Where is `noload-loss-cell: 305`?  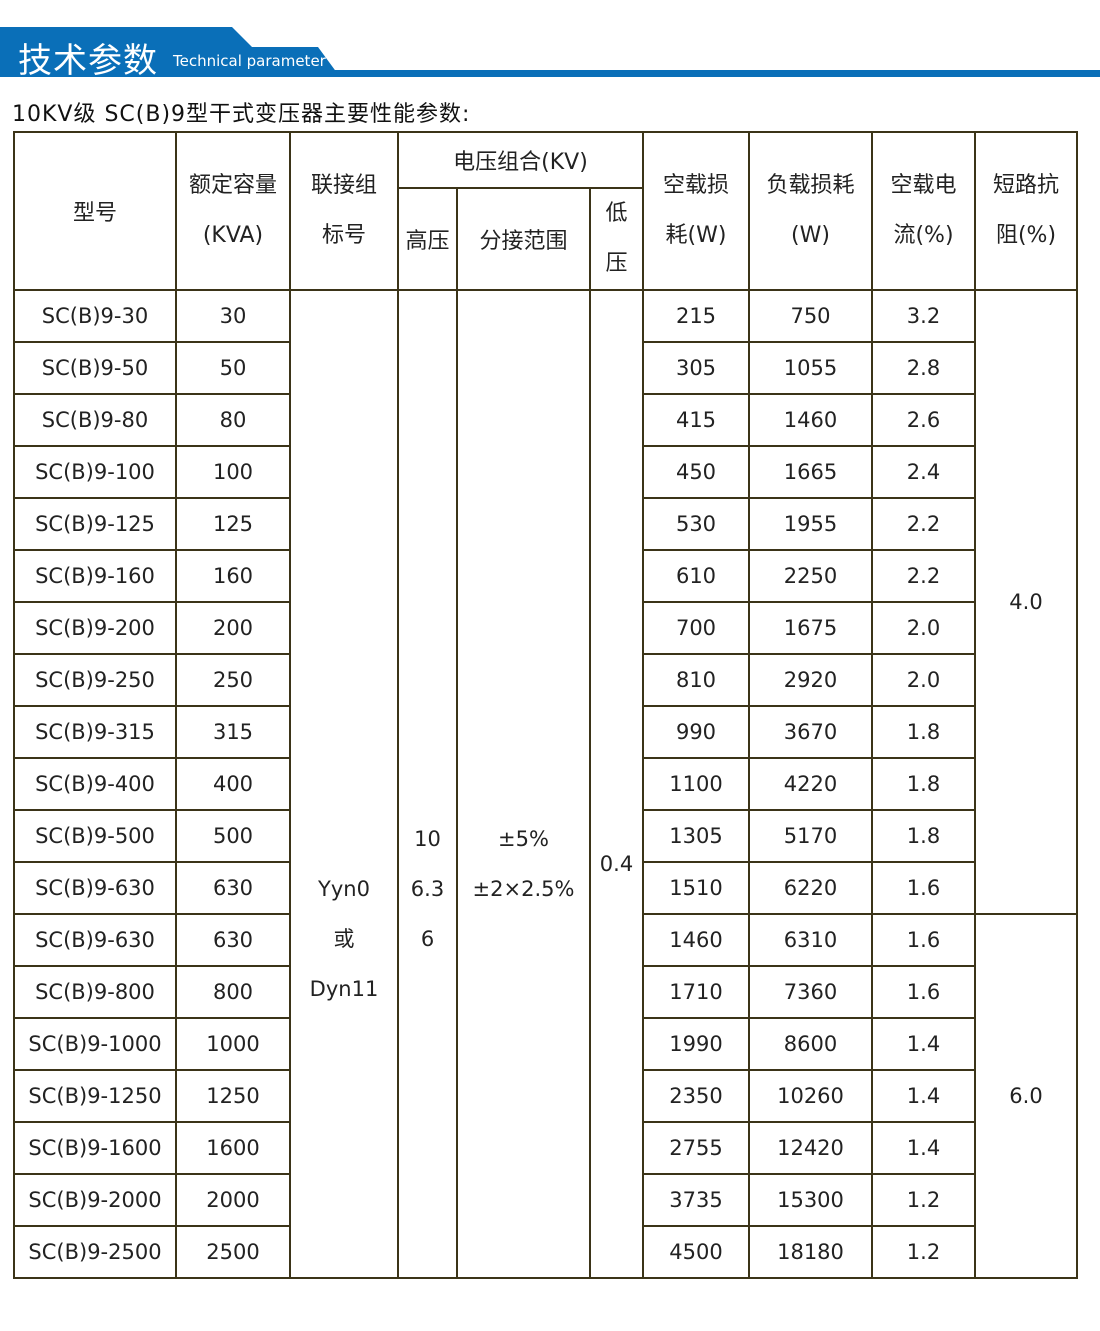 noload-loss-cell: 305 is located at coordinates (696, 368).